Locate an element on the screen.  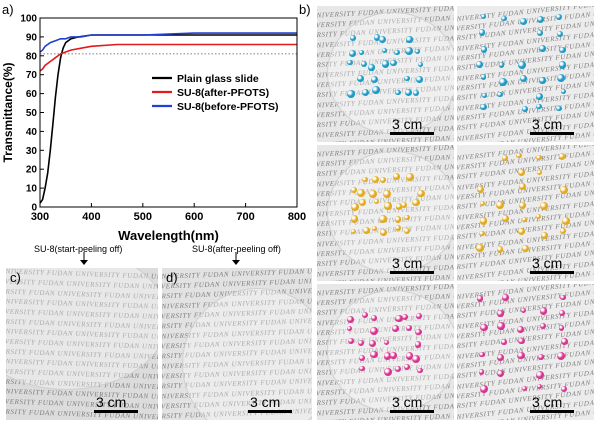
peeling-arrows is located at coordinates (160, 258).